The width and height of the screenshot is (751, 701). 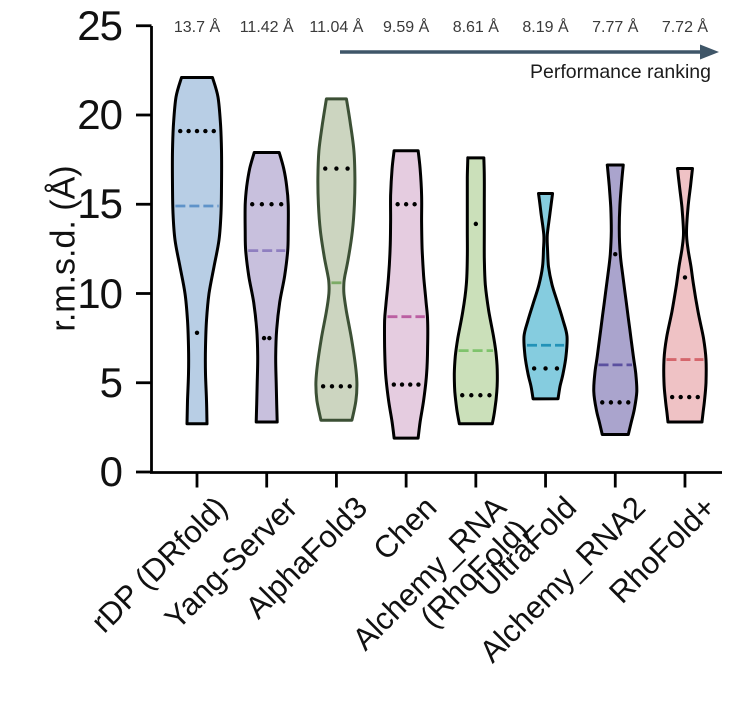 I want to click on quartile-dot-q3-alchemy-rna-rhofold, so click(x=476, y=224).